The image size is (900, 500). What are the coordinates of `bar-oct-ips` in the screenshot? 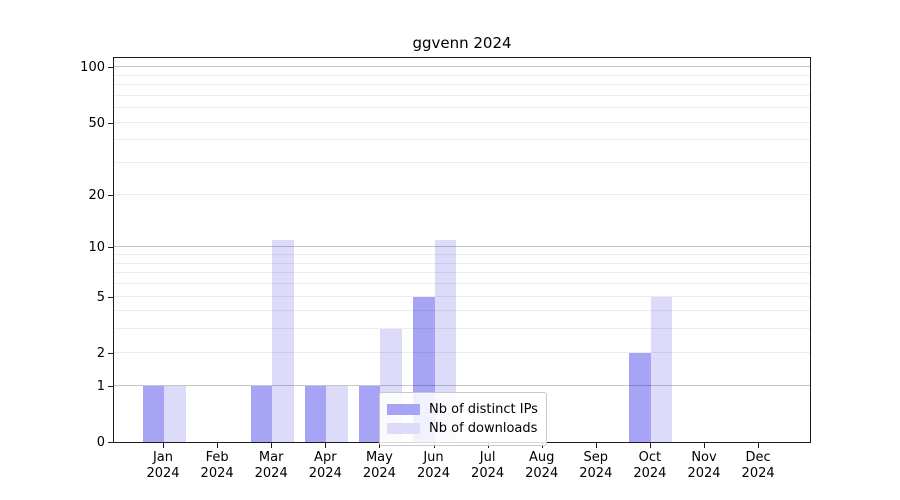 It's located at (640, 397).